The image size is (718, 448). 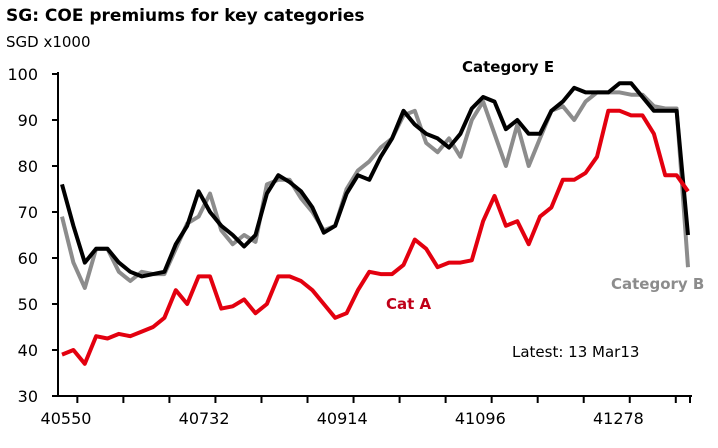 What do you see at coordinates (342, 418) in the screenshot?
I see `x-tick-label: 40914` at bounding box center [342, 418].